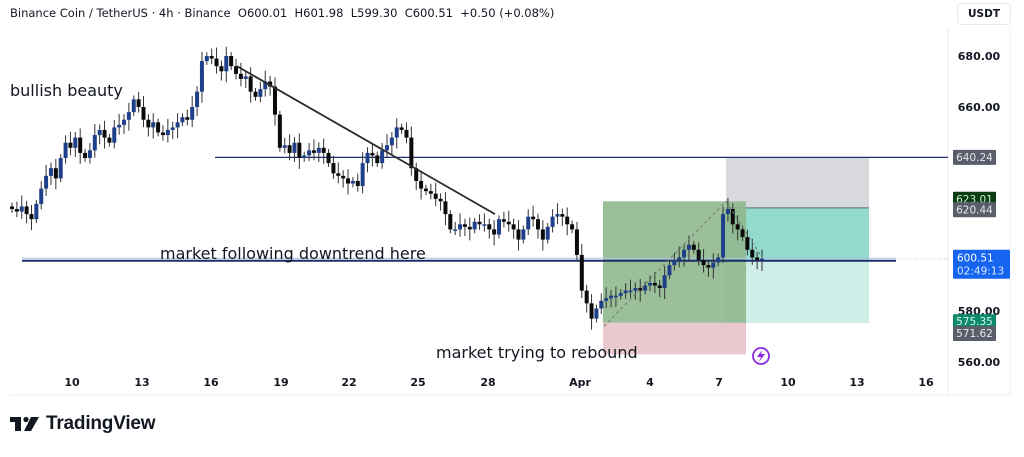  I want to click on annotation-bullish: bullish beauty, so click(66, 90).